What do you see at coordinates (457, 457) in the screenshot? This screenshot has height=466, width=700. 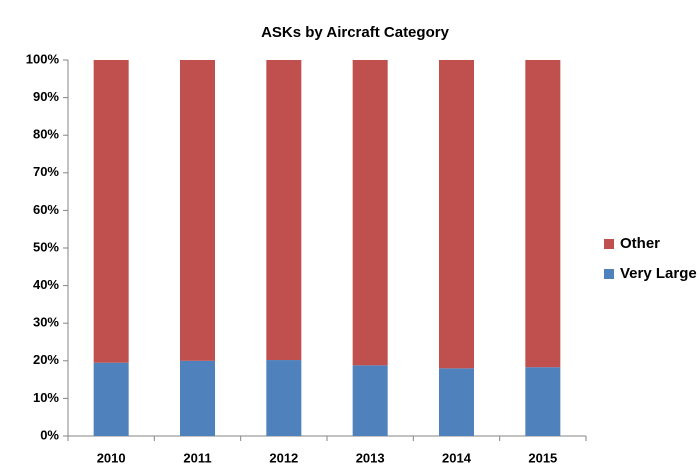 I see `x-tick-label: 2014` at bounding box center [457, 457].